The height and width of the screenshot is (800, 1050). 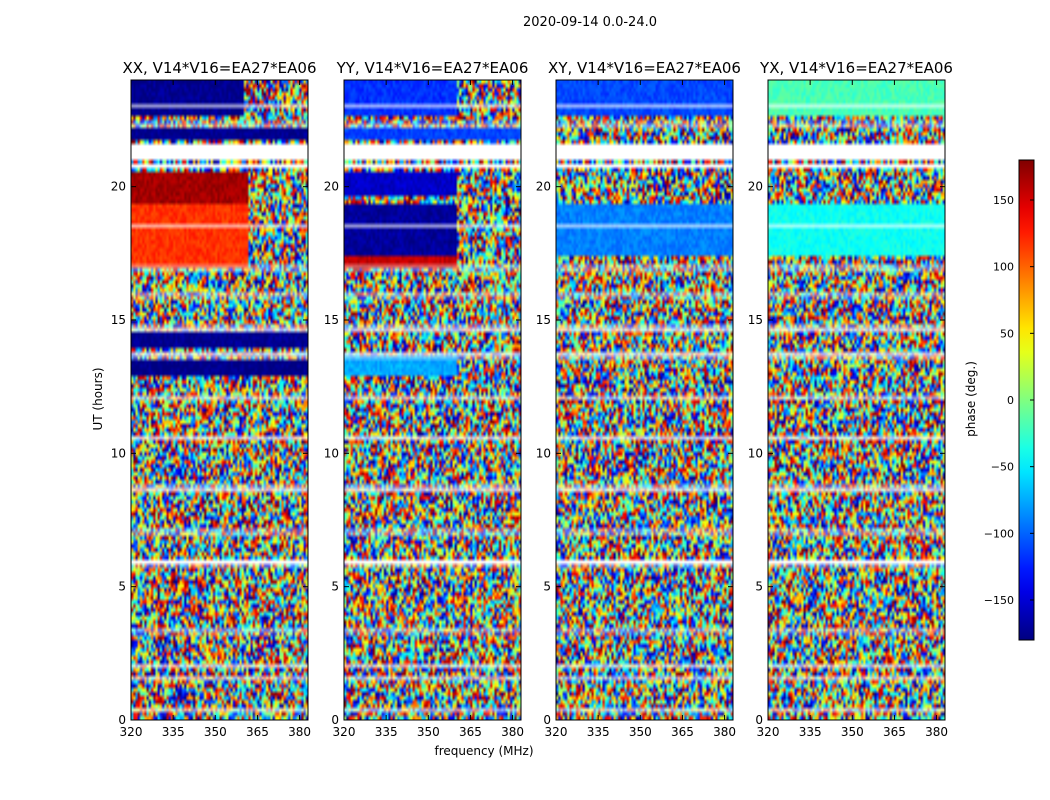 I want to click on x-axis-label: frequency (MHz), so click(x=483, y=751).